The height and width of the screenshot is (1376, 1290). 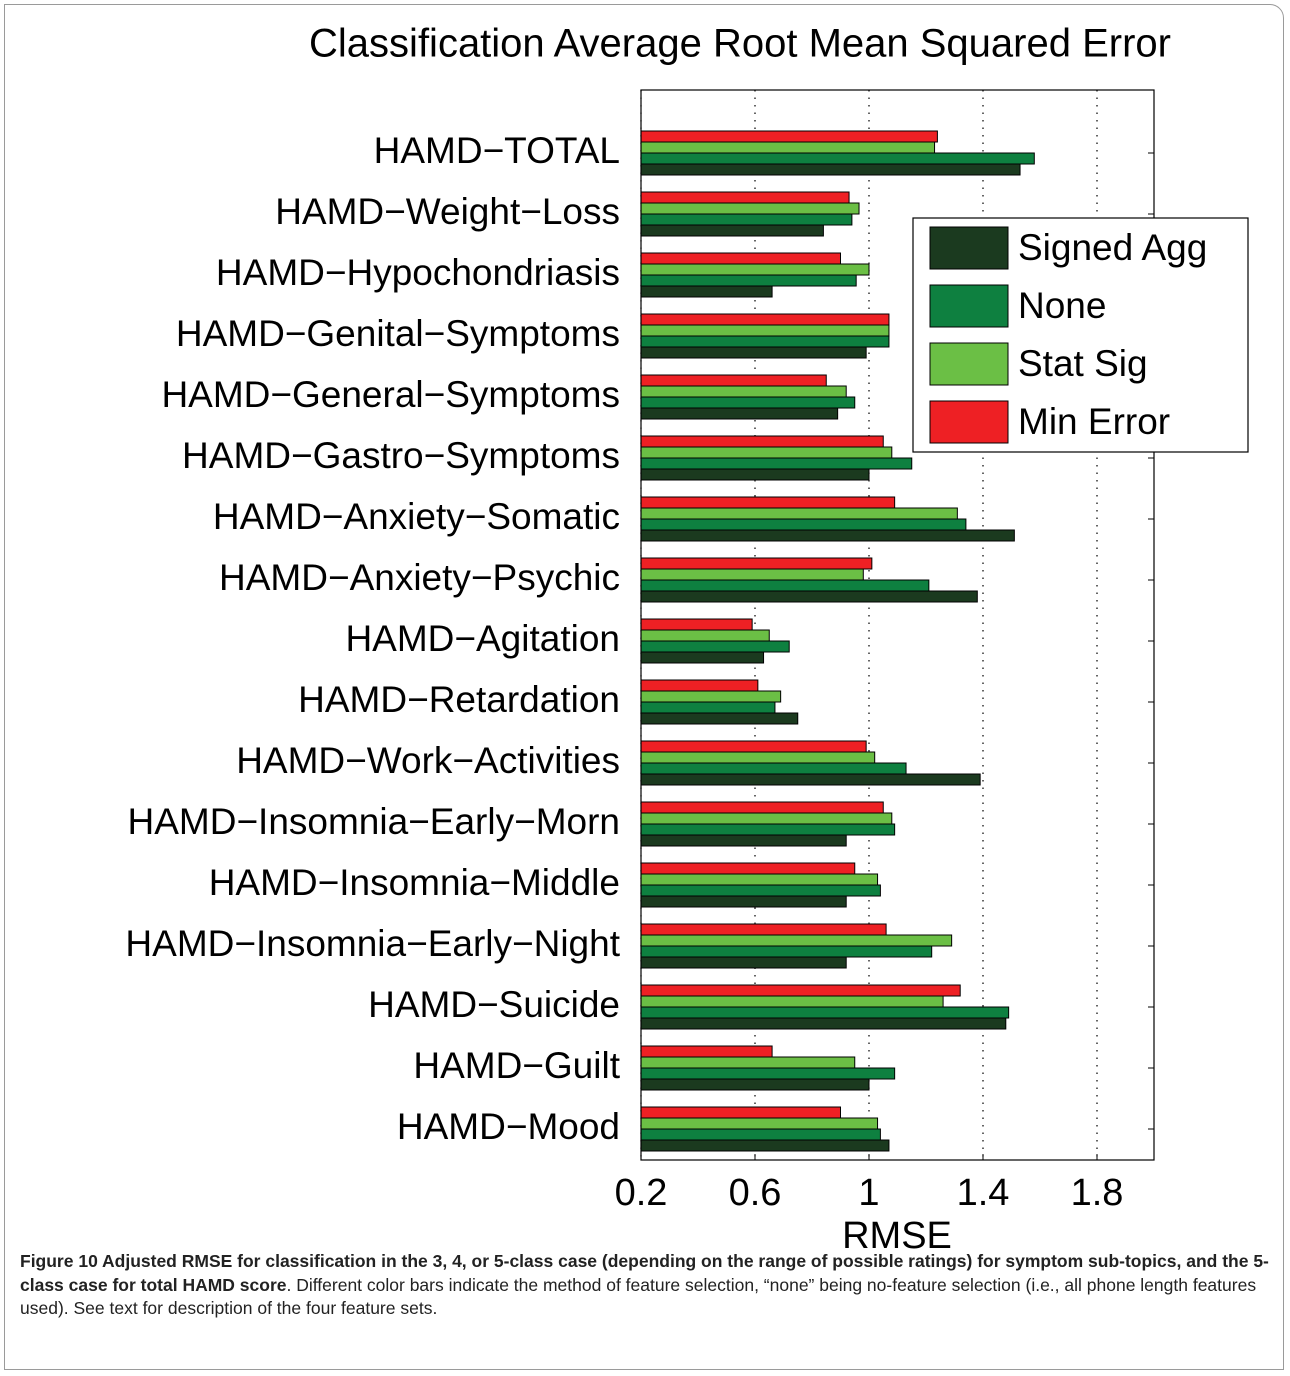 What do you see at coordinates (516, 1065) in the screenshot?
I see `y-tick-label: HAMD−Guilt` at bounding box center [516, 1065].